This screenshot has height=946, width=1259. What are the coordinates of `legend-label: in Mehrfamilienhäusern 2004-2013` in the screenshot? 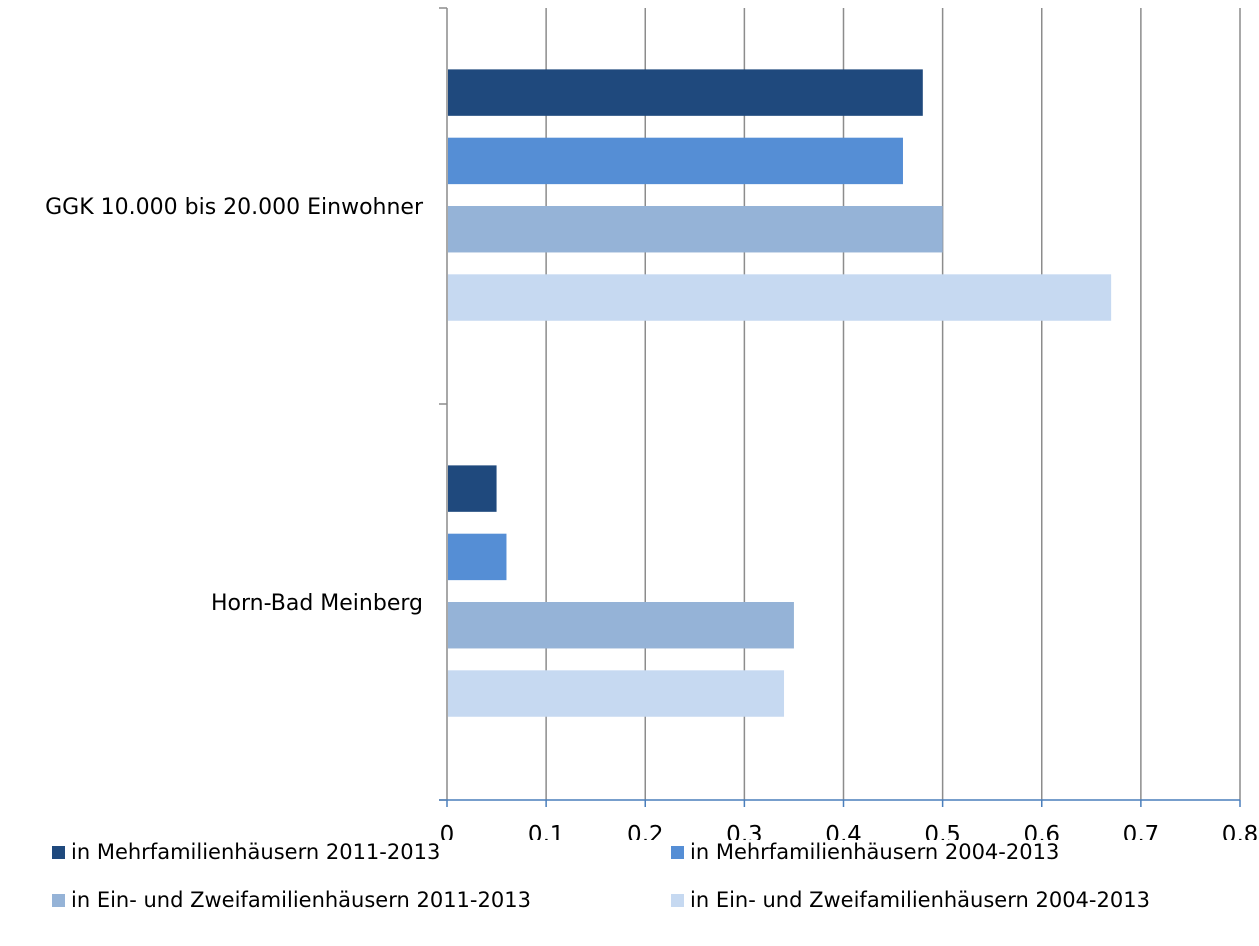 It's located at (875, 852).